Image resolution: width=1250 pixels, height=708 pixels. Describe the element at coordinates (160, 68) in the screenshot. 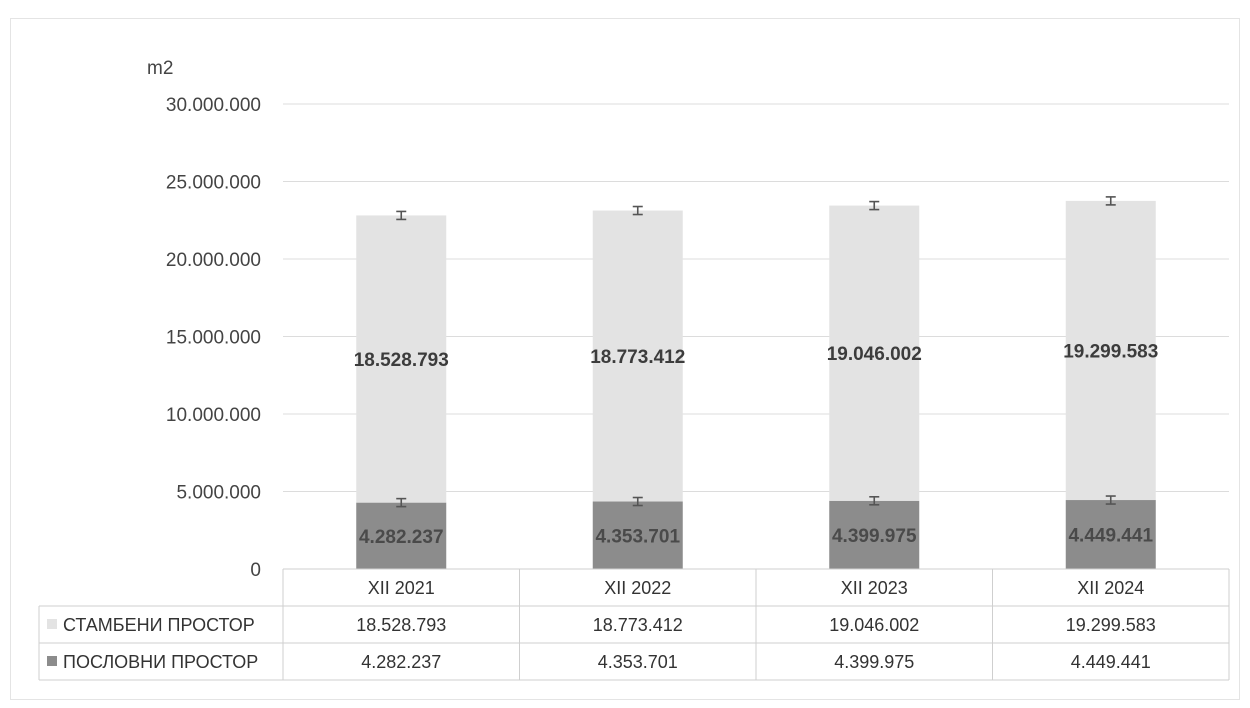

I see `y-axis-label: m2` at that location.